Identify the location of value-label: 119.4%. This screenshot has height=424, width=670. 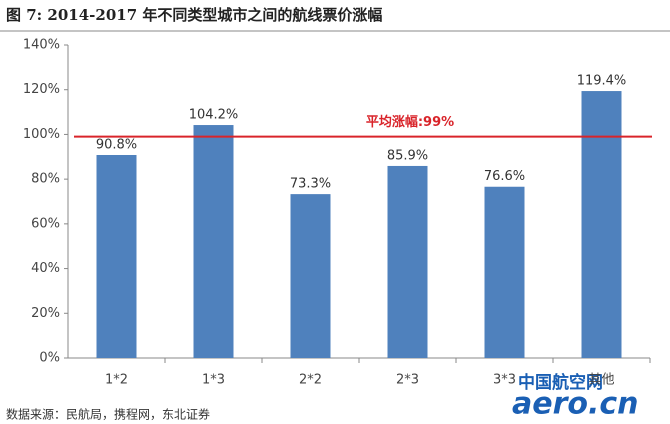
(602, 81).